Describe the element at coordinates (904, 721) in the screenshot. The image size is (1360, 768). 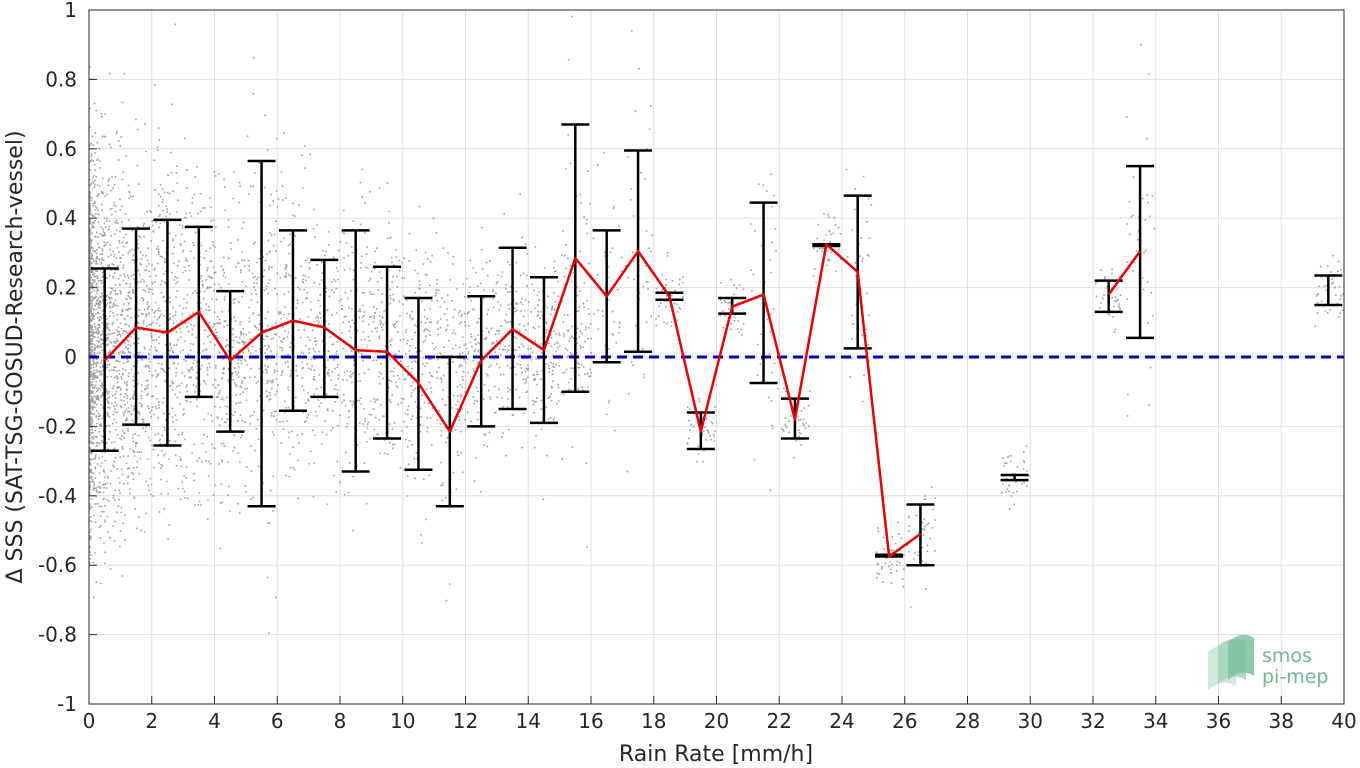
I see `x-tick-label: 26` at that location.